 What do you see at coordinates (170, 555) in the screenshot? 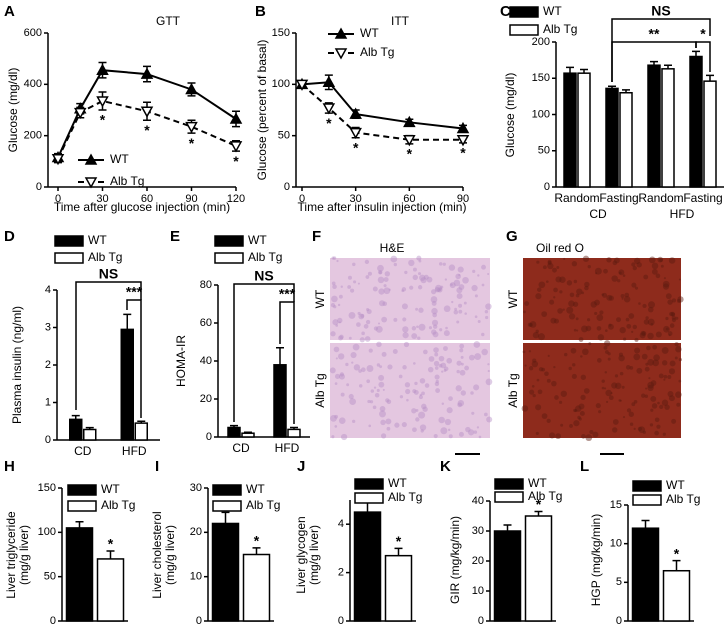
I see `y-axis-label: (mg/g liver)` at bounding box center [170, 555].